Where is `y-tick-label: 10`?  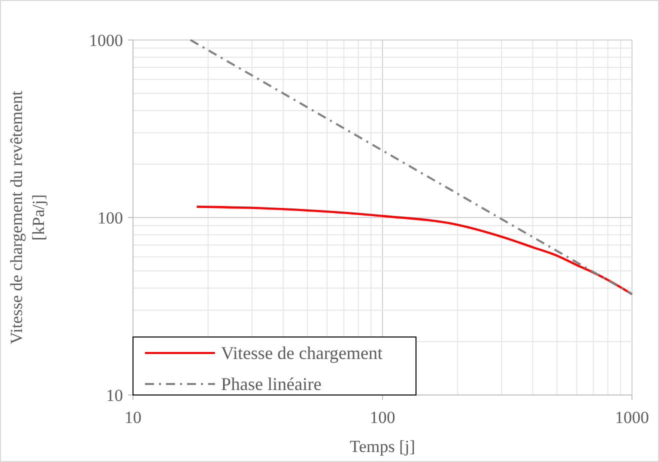 y-tick-label: 10 is located at coordinates (114, 395).